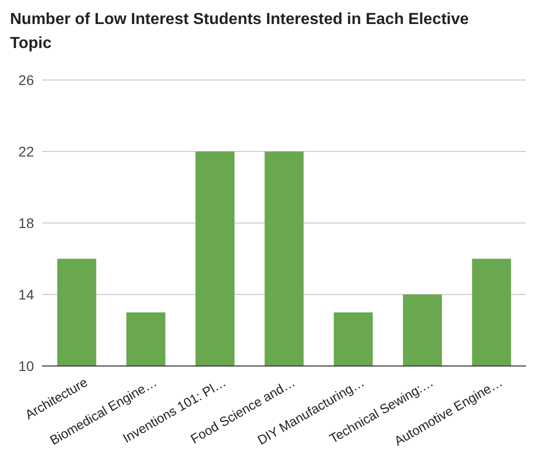 This screenshot has width=534, height=466. Describe the element at coordinates (26, 80) in the screenshot. I see `y-tick-label: 26` at that location.